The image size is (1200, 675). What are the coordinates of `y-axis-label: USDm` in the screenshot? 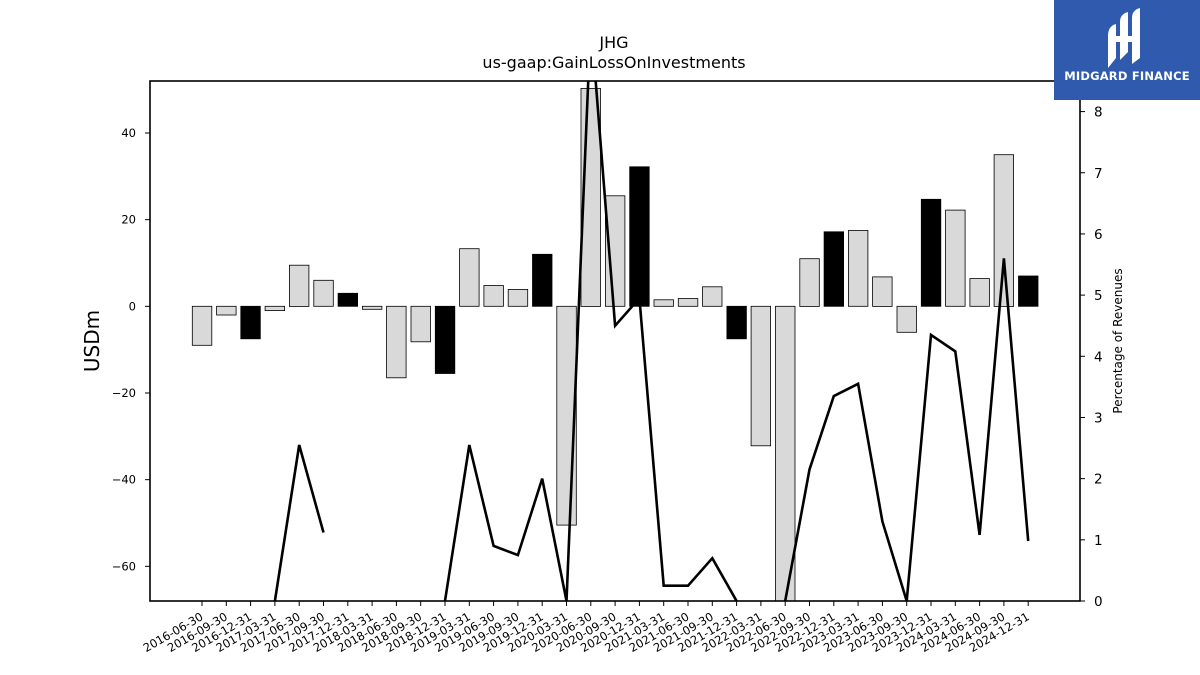 It's located at (92, 341).